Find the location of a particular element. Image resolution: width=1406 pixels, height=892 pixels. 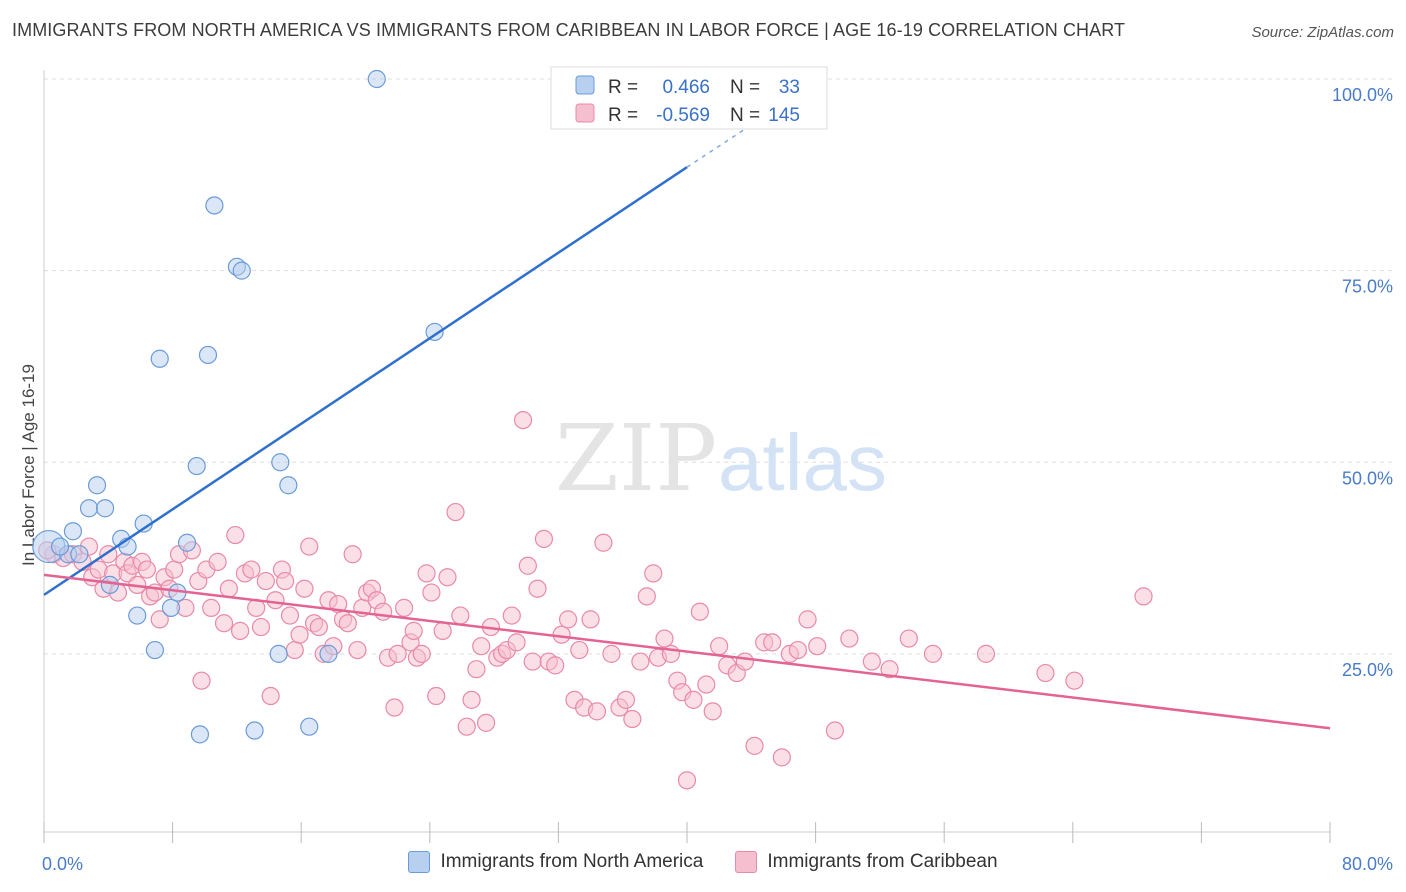

x-tick-label: 80.0% is located at coordinates (1367, 864).